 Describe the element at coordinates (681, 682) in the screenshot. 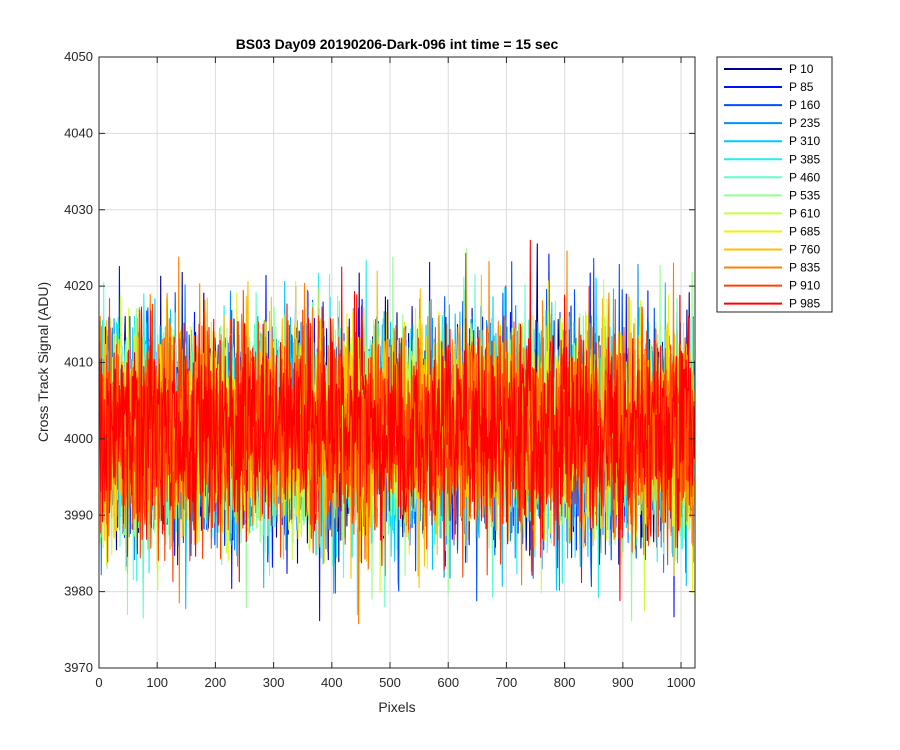

I see `x-tick-label: 1000` at that location.